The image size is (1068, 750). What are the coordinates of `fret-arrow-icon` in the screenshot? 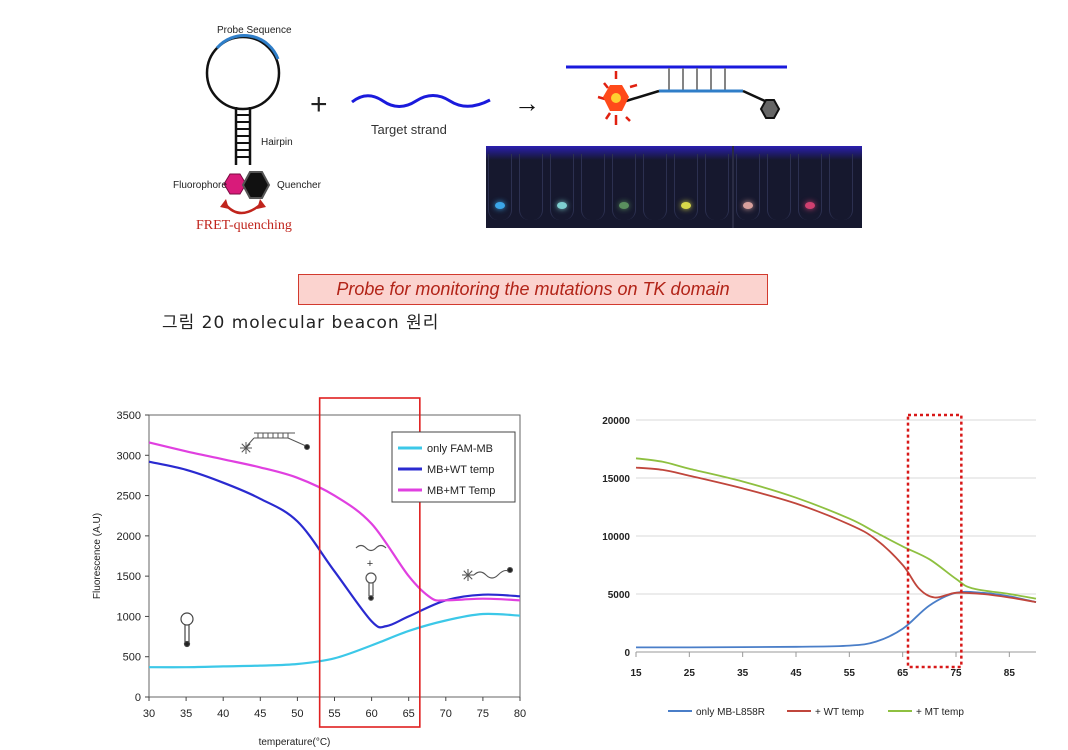 It's located at (243, 209).